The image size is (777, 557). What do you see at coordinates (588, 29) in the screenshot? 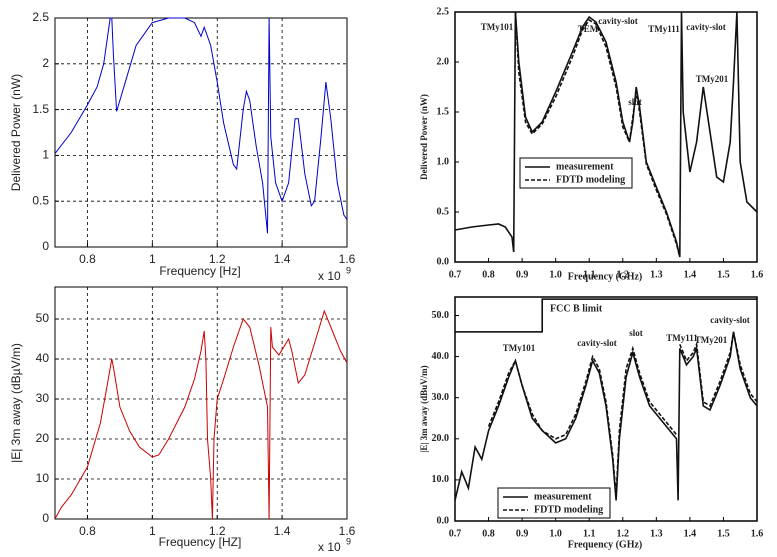
I see `annotation: TEM` at bounding box center [588, 29].